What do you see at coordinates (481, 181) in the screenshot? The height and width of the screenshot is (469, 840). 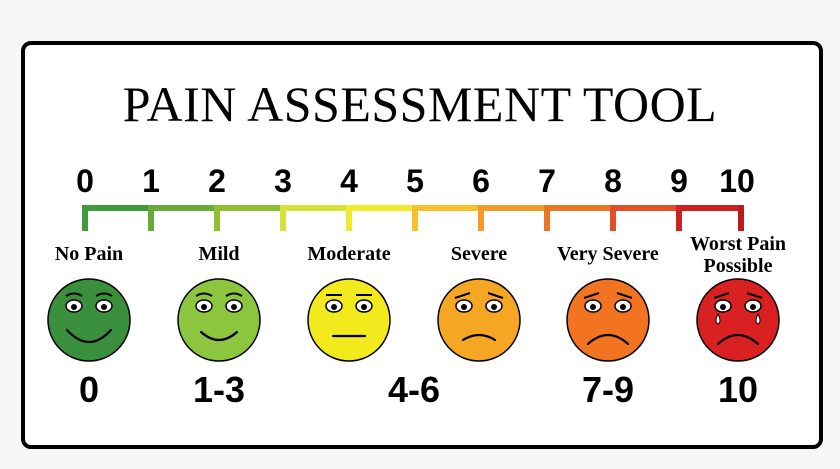 I see `scale-number-6: 6` at bounding box center [481, 181].